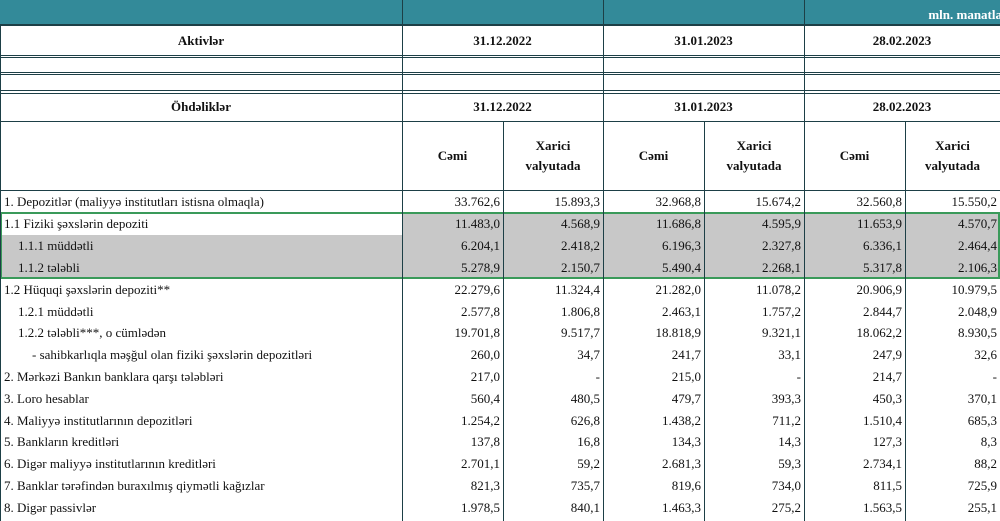  What do you see at coordinates (879, 201) in the screenshot?
I see `cell-value: 32.560,8` at bounding box center [879, 201].